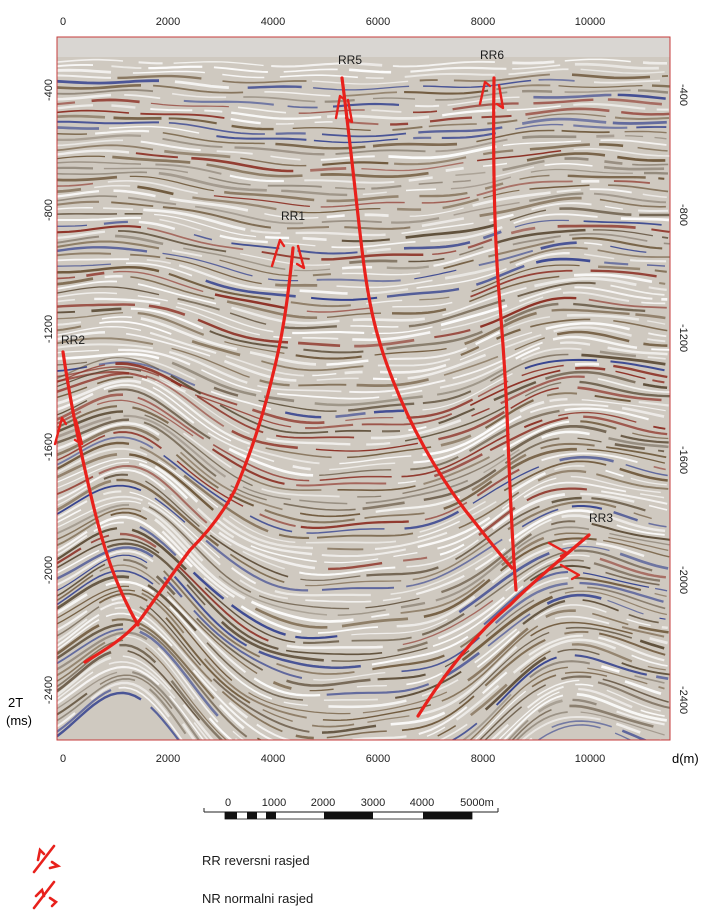 This screenshot has width=717, height=914. I want to click on scale-label: 1000, so click(274, 803).